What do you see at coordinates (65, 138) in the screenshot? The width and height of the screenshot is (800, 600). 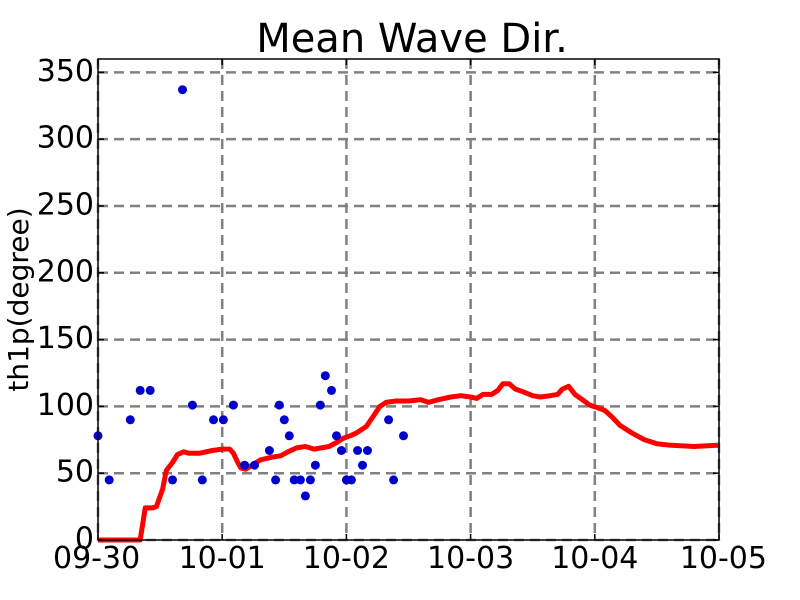 I see `y-tick-label: 300` at bounding box center [65, 138].